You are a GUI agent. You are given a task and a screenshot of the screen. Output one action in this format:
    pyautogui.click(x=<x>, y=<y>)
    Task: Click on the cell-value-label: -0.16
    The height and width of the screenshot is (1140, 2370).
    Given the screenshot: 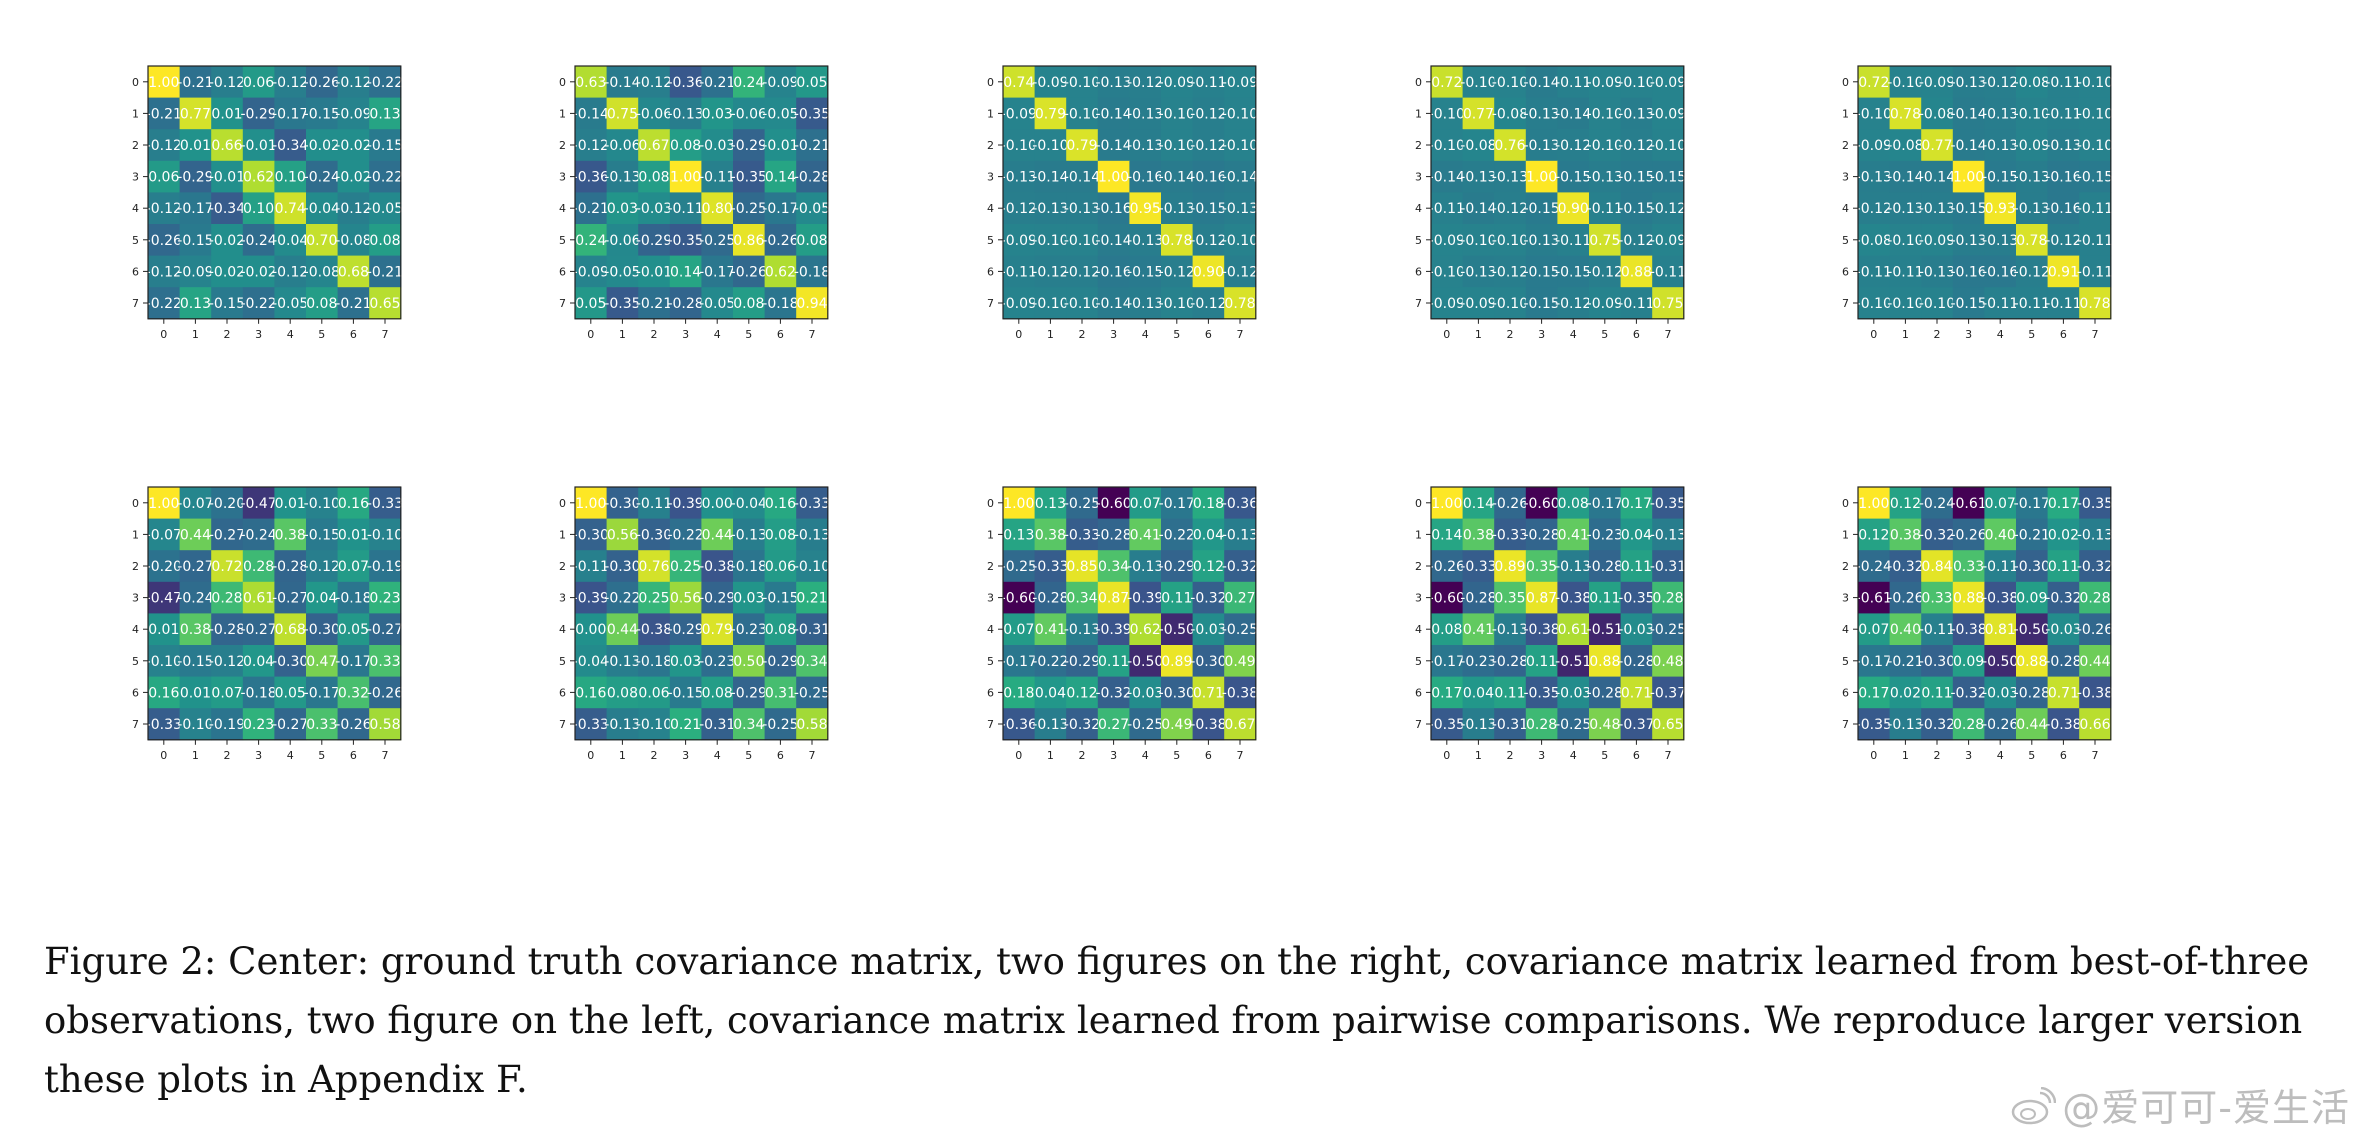 What is the action you would take?
    pyautogui.click(x=1113, y=272)
    